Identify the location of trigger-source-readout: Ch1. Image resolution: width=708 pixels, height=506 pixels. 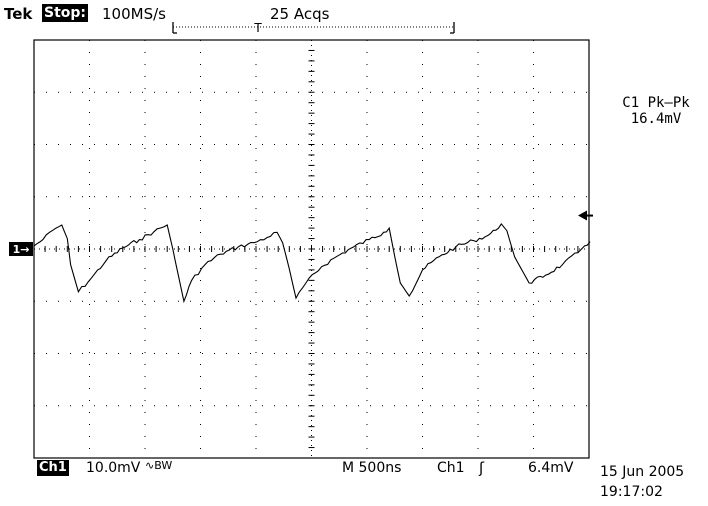
(451, 468).